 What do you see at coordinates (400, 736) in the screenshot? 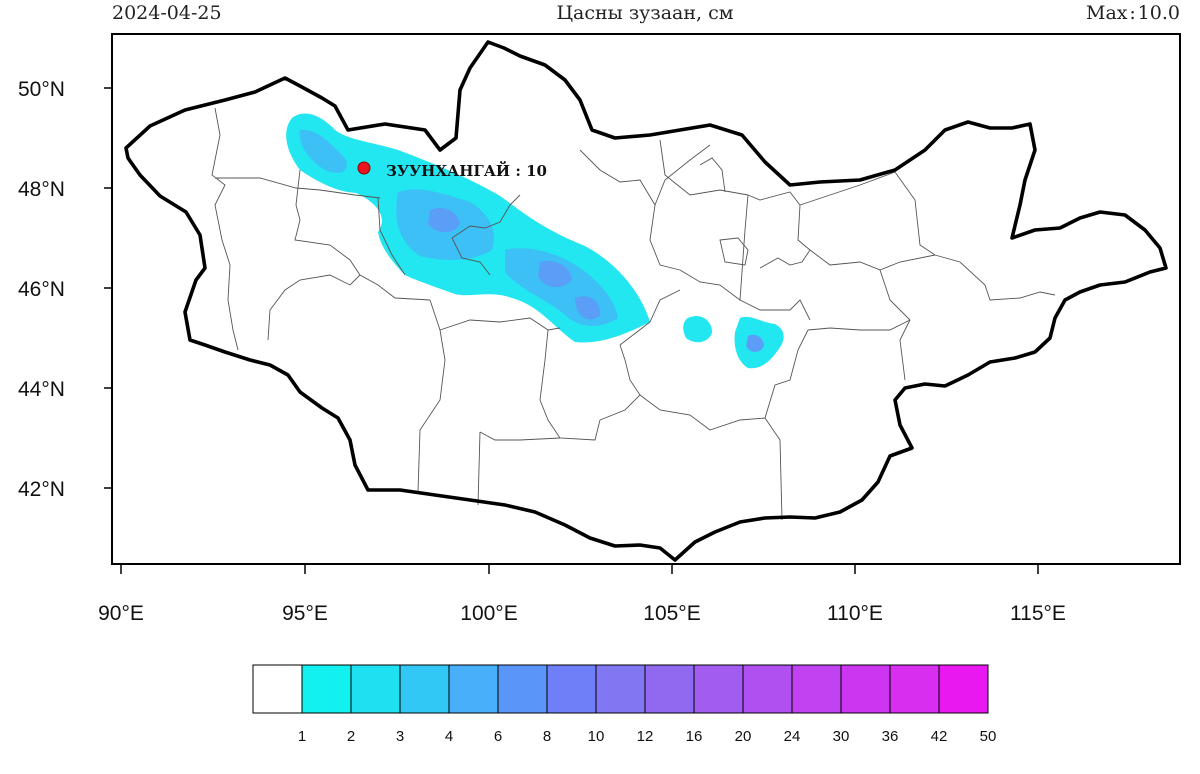
I see `legend-label: 3` at bounding box center [400, 736].